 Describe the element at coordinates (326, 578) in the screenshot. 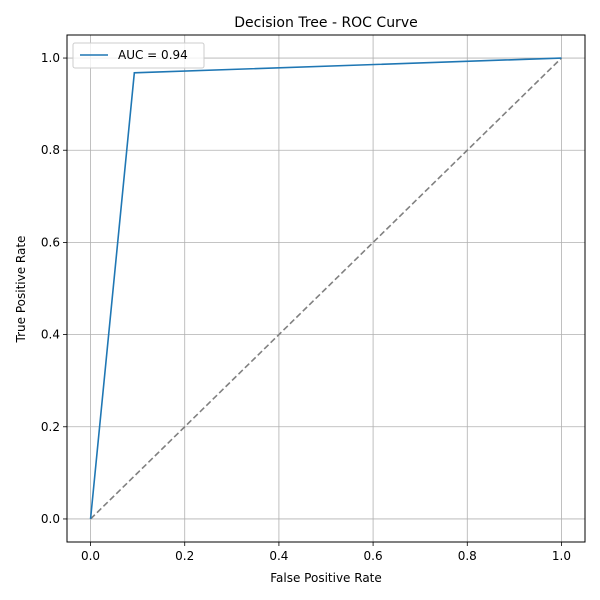

I see `x-axis-label: False Positive Rate` at that location.